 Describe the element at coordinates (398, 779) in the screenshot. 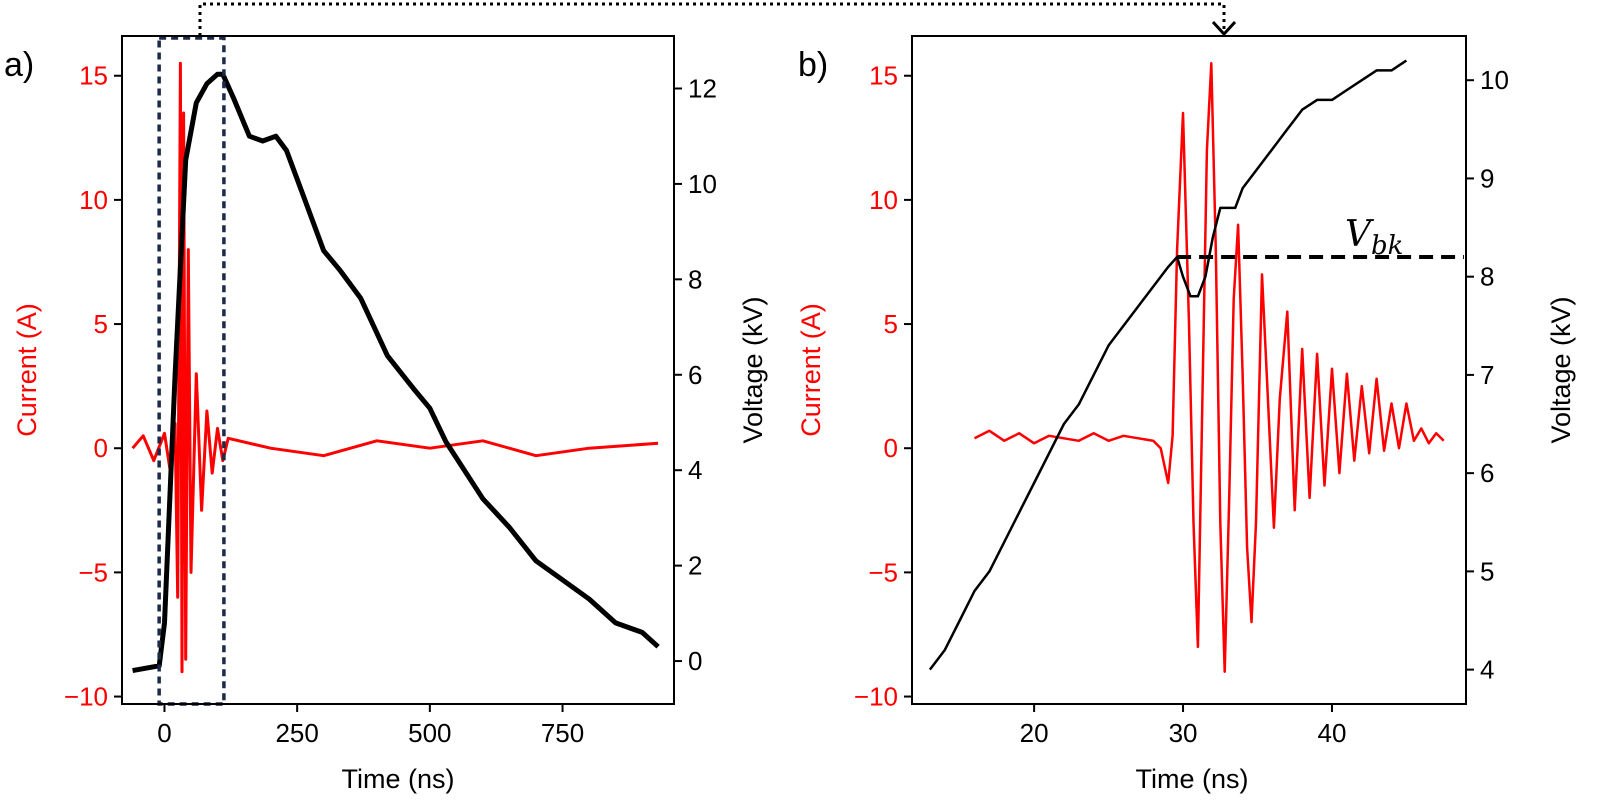

I see `panel-a-x-axis-title: Time (ns)` at that location.